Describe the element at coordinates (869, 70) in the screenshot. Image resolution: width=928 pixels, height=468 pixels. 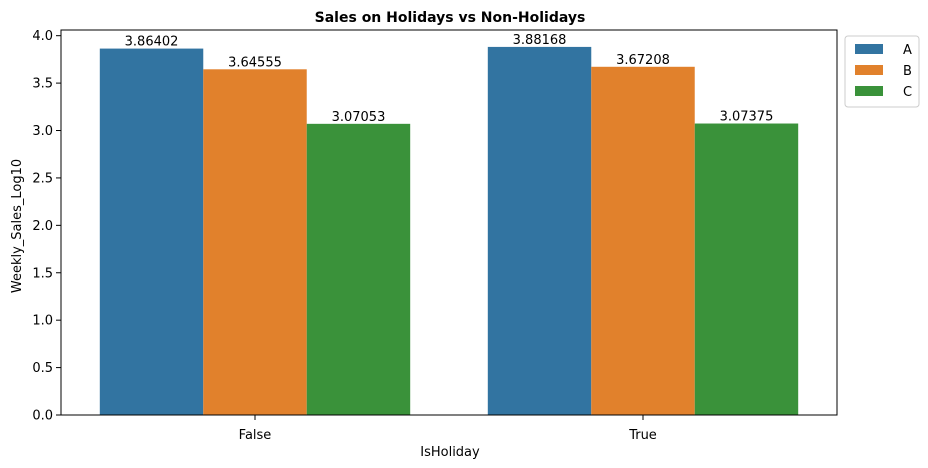
I see `legend-swatch-B` at that location.